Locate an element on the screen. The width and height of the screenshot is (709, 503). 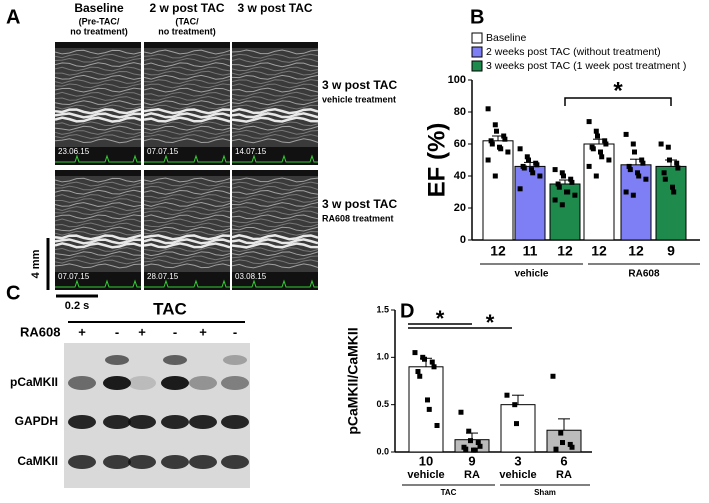
bar is located at coordinates (530, 203).